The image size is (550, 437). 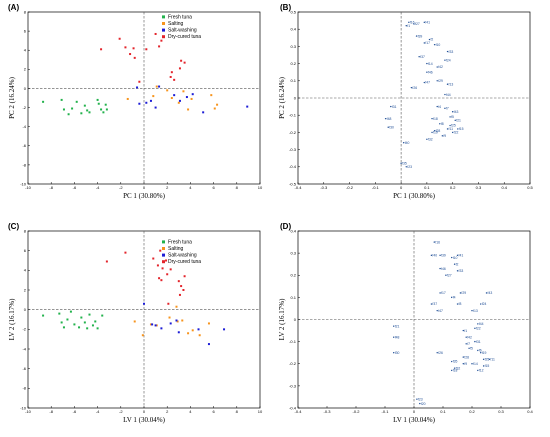 What do you see at coordinates (434, 304) in the screenshot?
I see `loading-point-label: f37` at bounding box center [434, 304].